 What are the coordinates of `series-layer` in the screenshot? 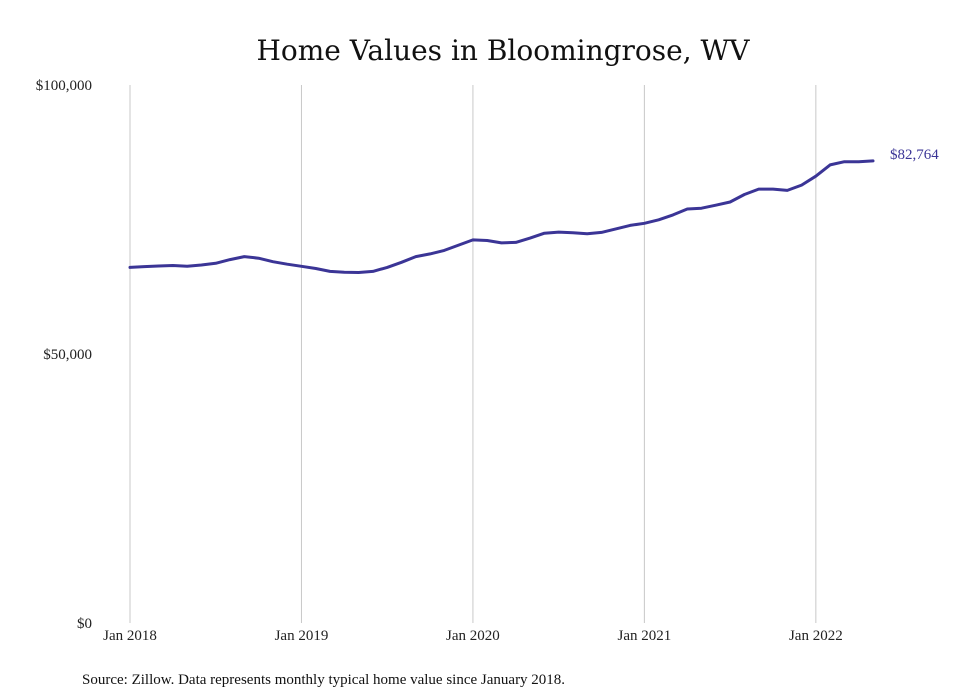 It's located at (501, 216).